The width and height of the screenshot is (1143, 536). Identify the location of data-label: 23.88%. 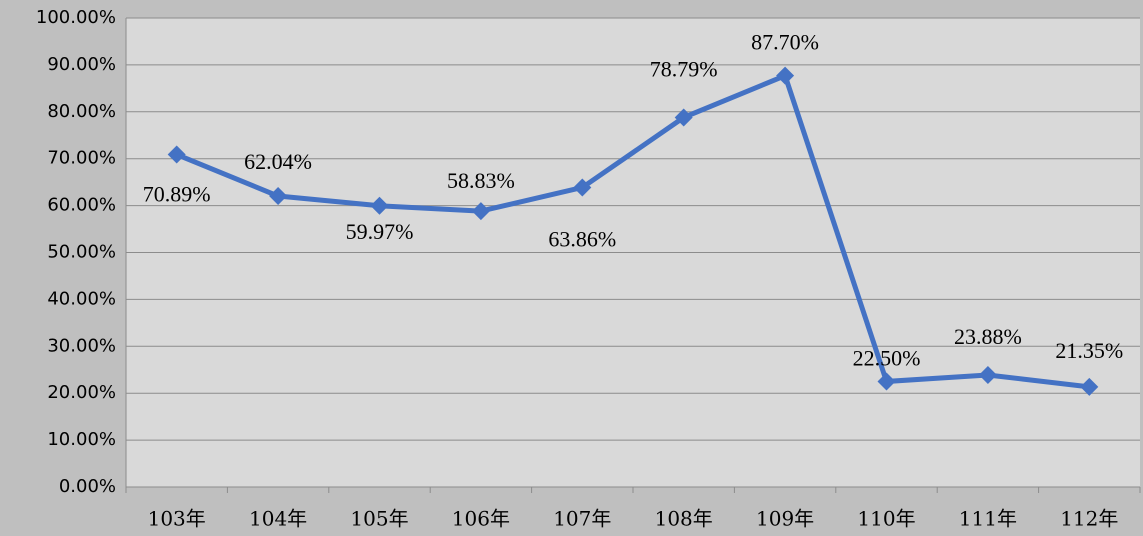
(988, 336).